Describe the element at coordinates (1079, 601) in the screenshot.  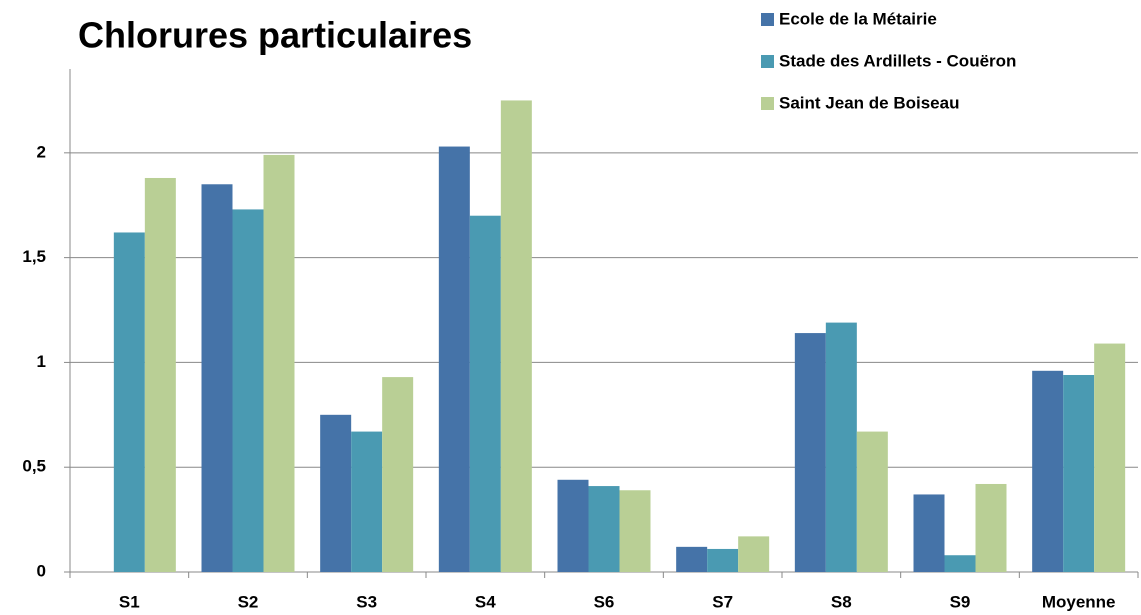
I see `x-tick-label: Moyenne` at that location.